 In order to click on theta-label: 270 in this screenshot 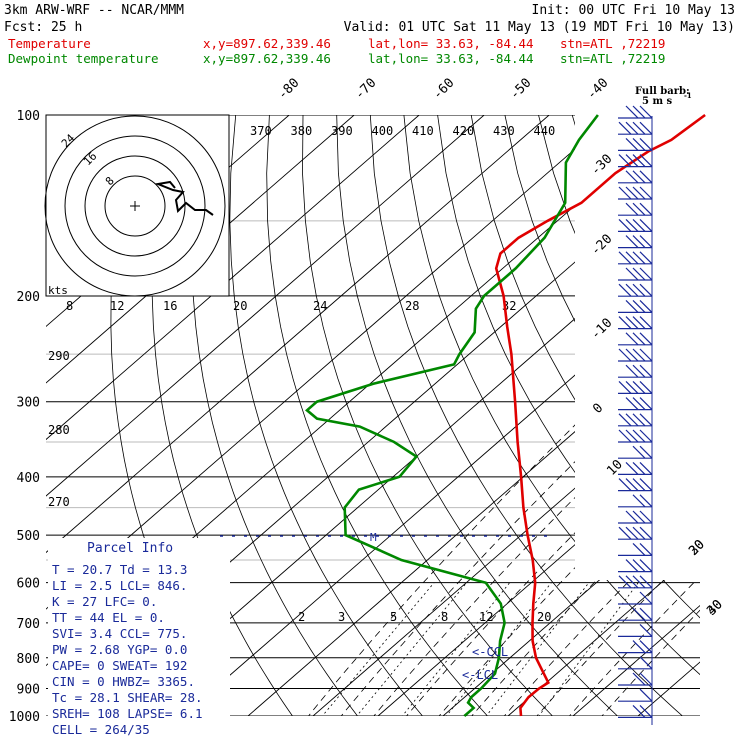, I will do `click(59, 502)`.